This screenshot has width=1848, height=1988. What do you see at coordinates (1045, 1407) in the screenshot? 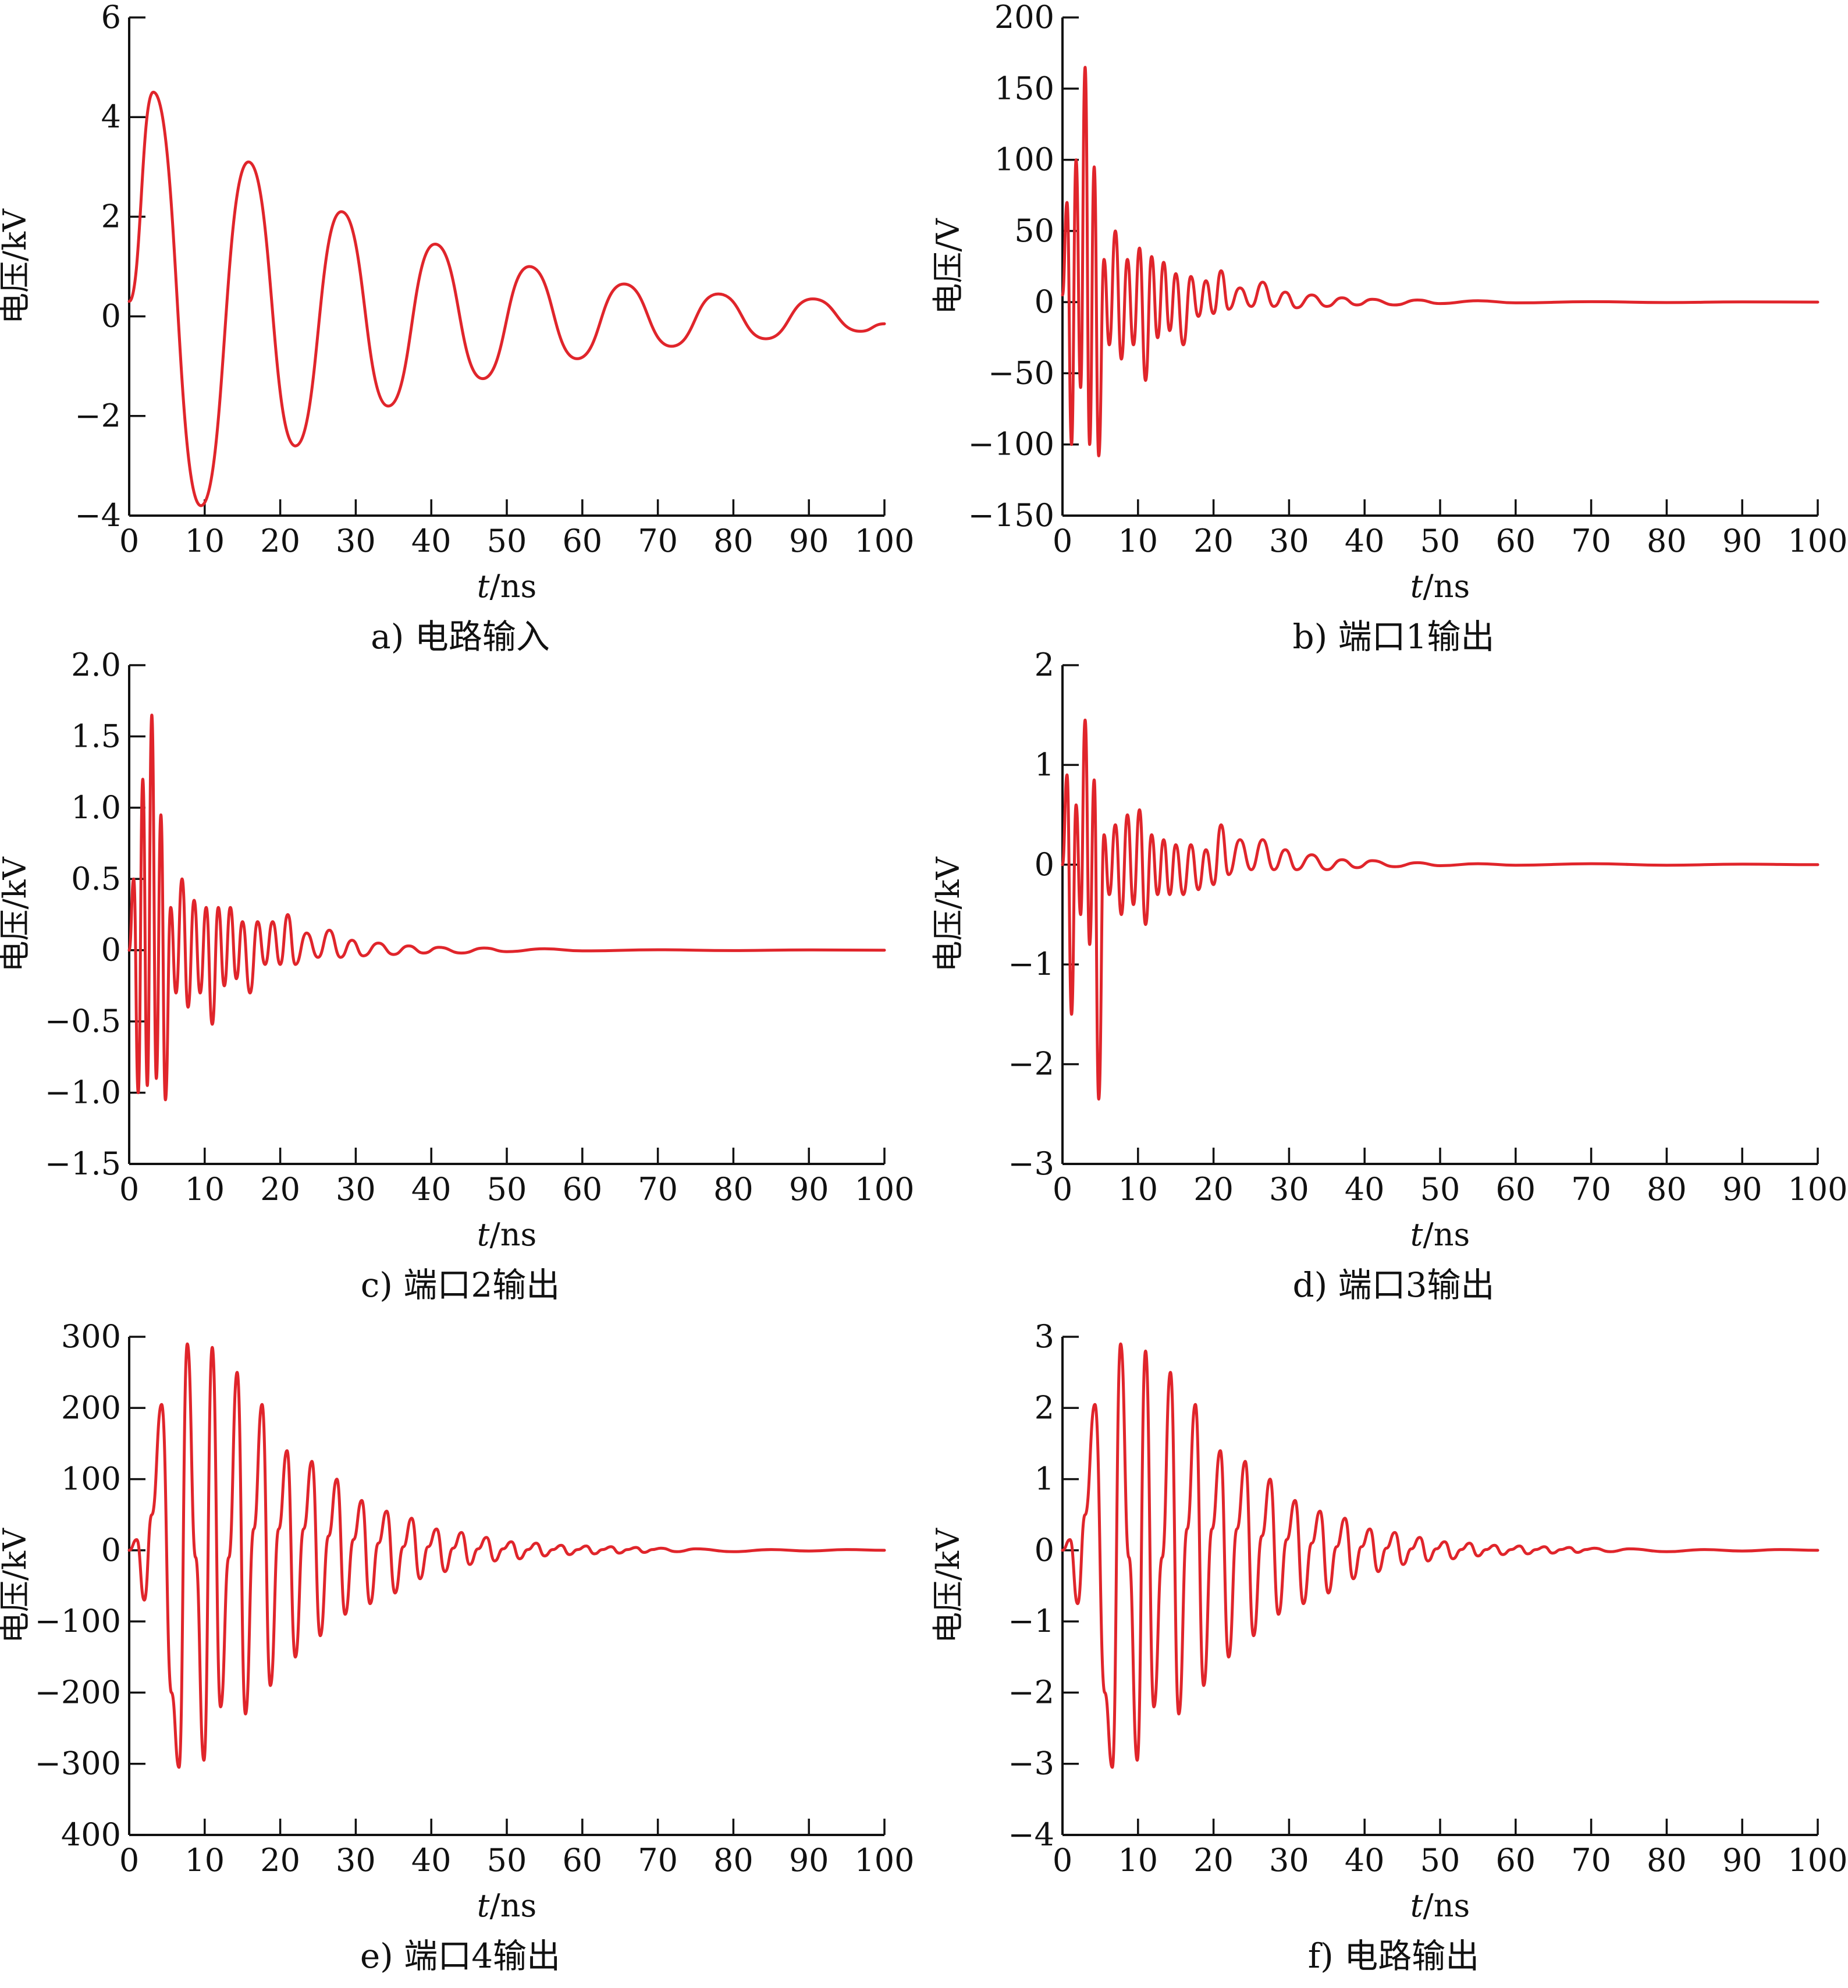
I see `y-tick-label: 2` at bounding box center [1045, 1407].